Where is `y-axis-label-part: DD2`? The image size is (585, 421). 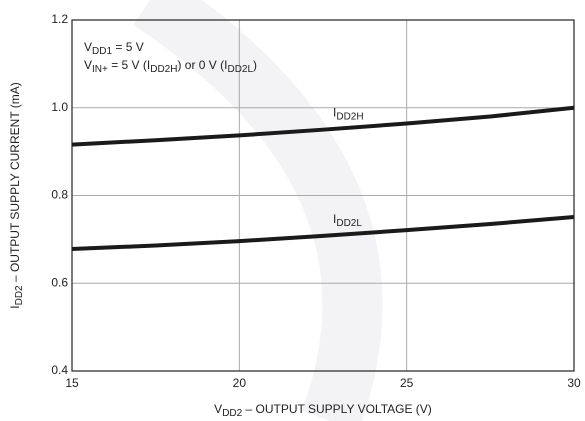 y-axis-label-part: DD2 is located at coordinates (19, 295).